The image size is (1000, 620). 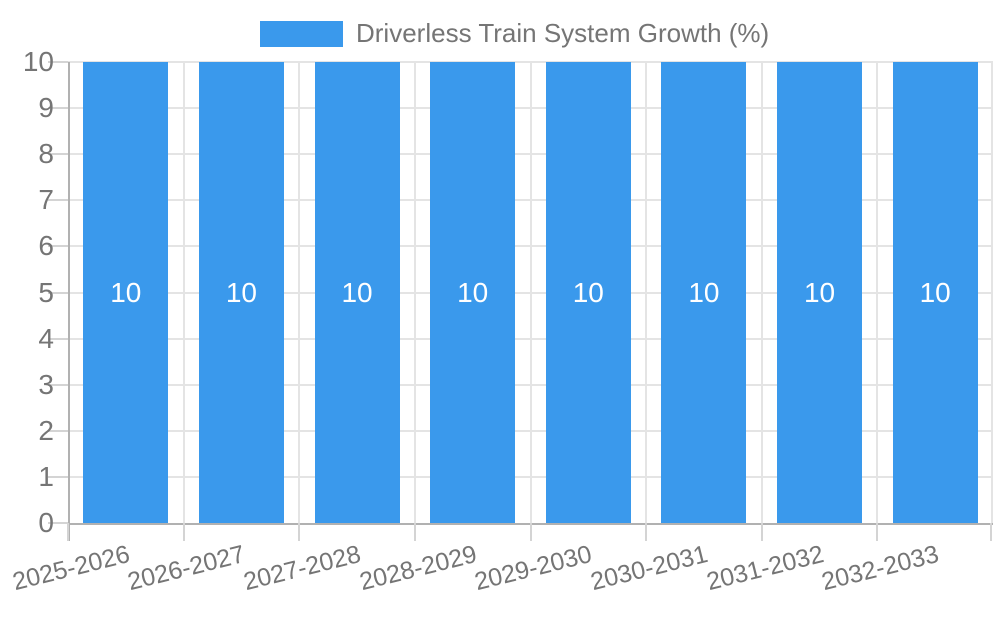 I want to click on y-axis-label: 6, so click(x=46, y=246).